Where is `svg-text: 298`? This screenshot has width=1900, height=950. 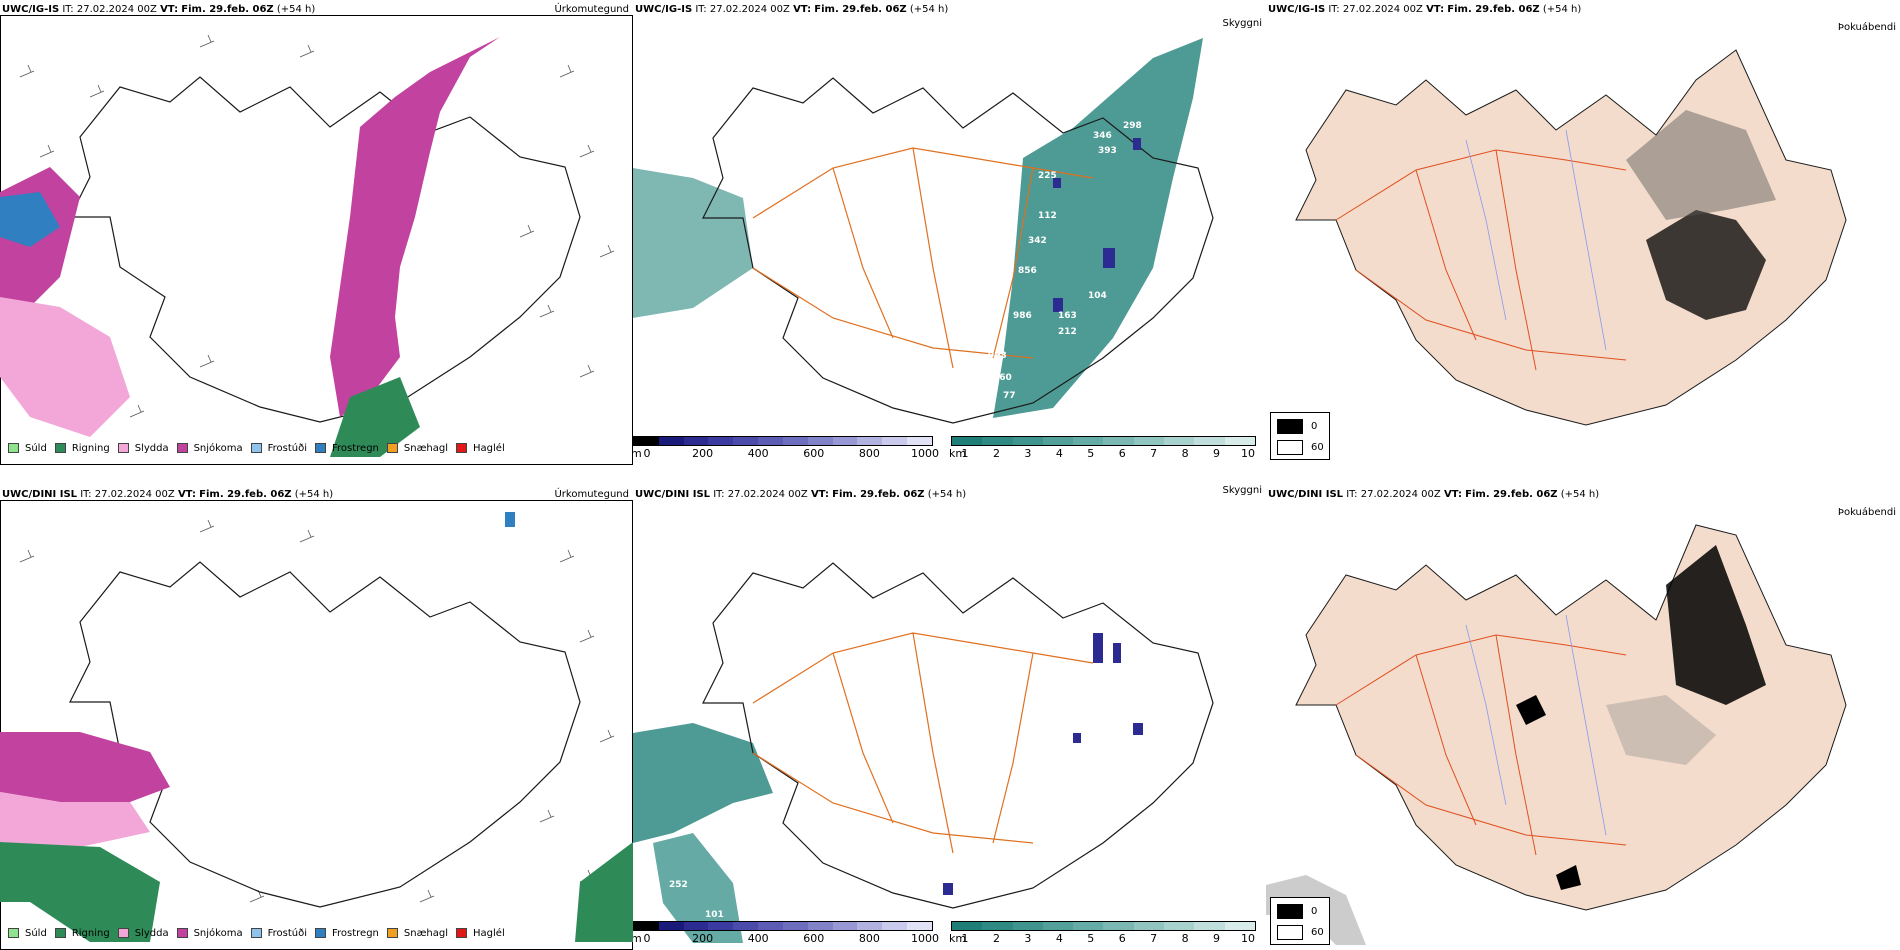
svg-text: 298 is located at coordinates (1132, 126).